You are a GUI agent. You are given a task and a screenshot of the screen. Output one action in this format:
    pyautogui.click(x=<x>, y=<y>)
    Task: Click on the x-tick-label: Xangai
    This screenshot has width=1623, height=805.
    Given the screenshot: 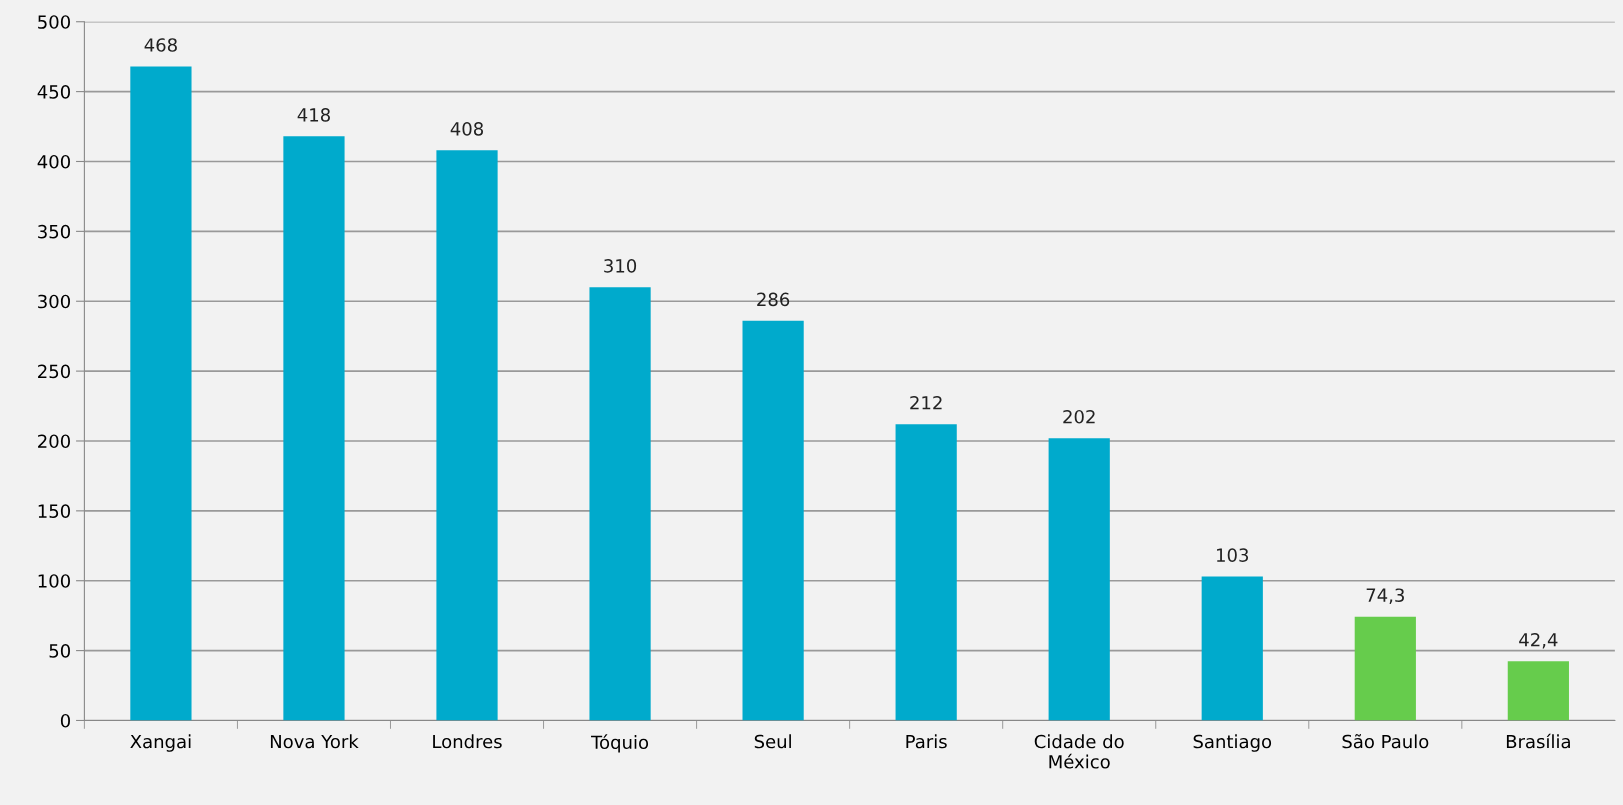 What is the action you would take?
    pyautogui.click(x=160, y=743)
    